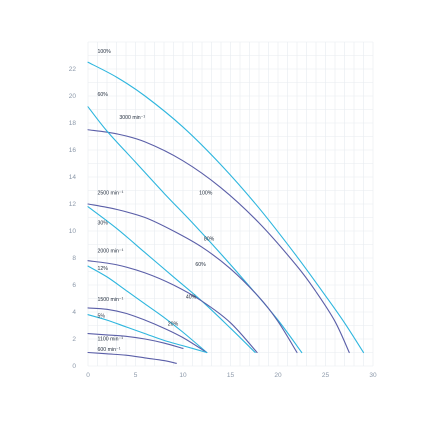 Image resolution: width=430 pixels, height=430 pixels. I want to click on curve-label: 30%, so click(103, 223).